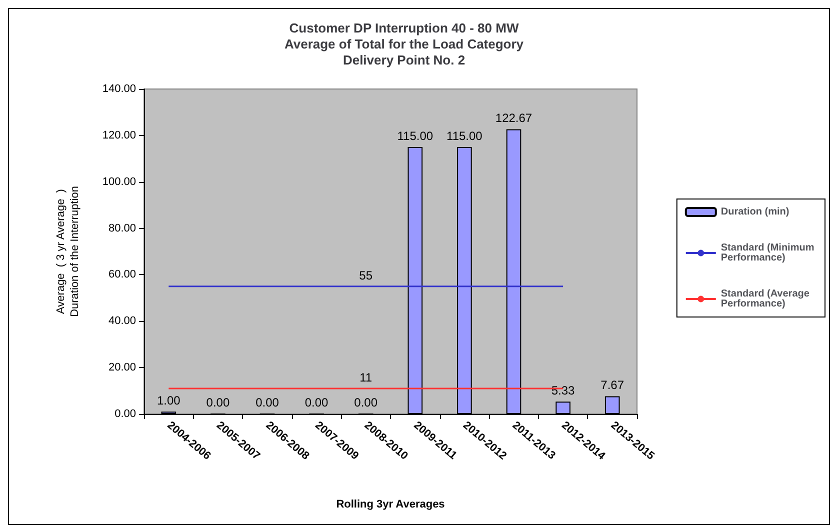 This screenshot has height=531, width=840. I want to click on data-label: 55, so click(366, 275).